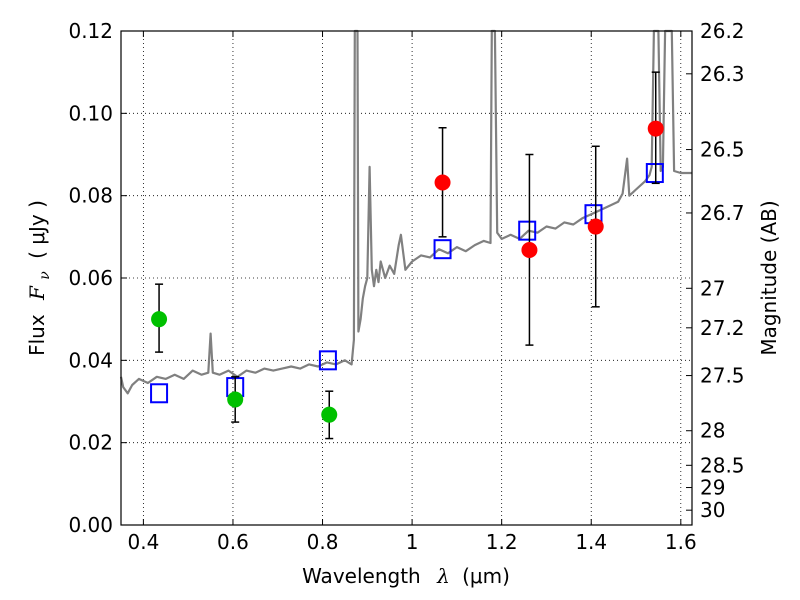  I want to click on y-tick-label: 0.04, so click(90, 360).